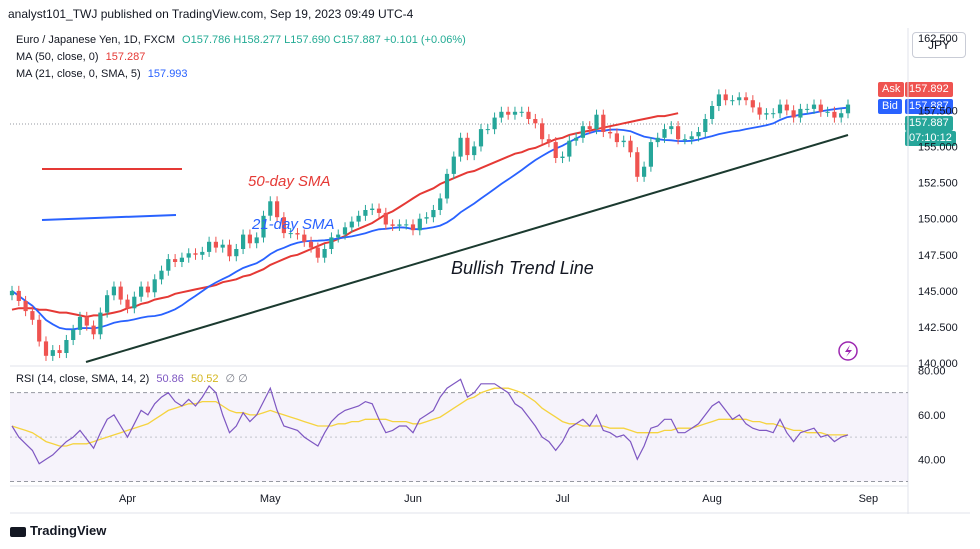 Image resolution: width=980 pixels, height=549 pixels. What do you see at coordinates (499, 499) in the screenshot?
I see `time-axis: AprMayJunJulAugSepOct` at bounding box center [499, 499].